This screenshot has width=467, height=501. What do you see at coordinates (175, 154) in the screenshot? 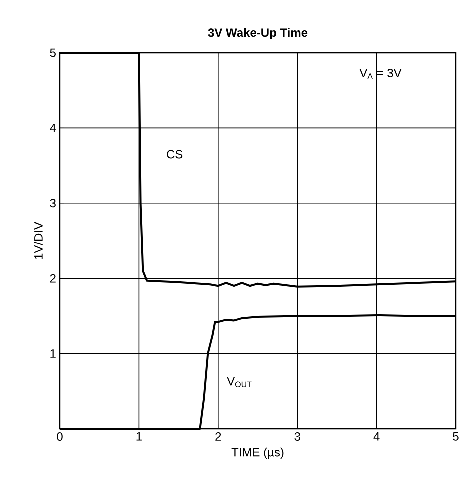
I see `text: CS` at bounding box center [175, 154].